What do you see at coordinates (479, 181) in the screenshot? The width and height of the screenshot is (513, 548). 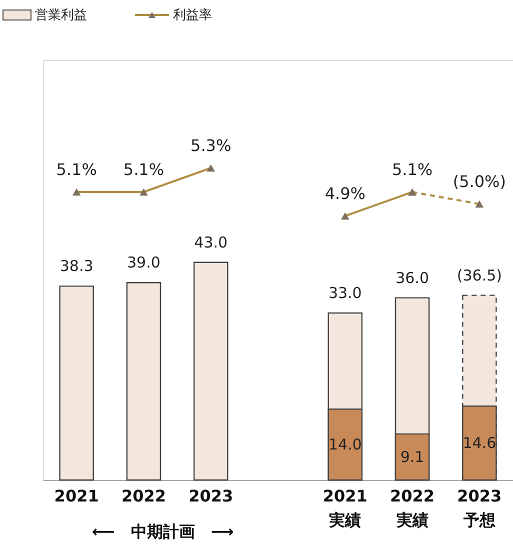 I see `data-label: (5.0%)` at bounding box center [479, 181].